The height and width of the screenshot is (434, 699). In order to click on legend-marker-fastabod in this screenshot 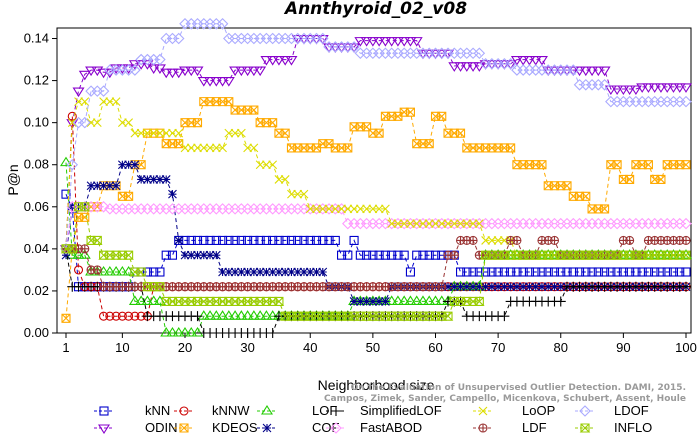, I will do `click(336, 428)`.